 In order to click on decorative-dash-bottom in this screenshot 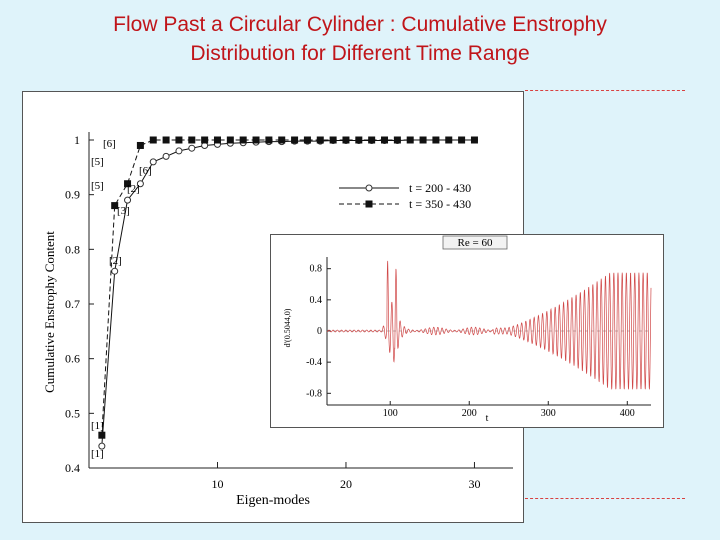, I will do `click(605, 498)`.